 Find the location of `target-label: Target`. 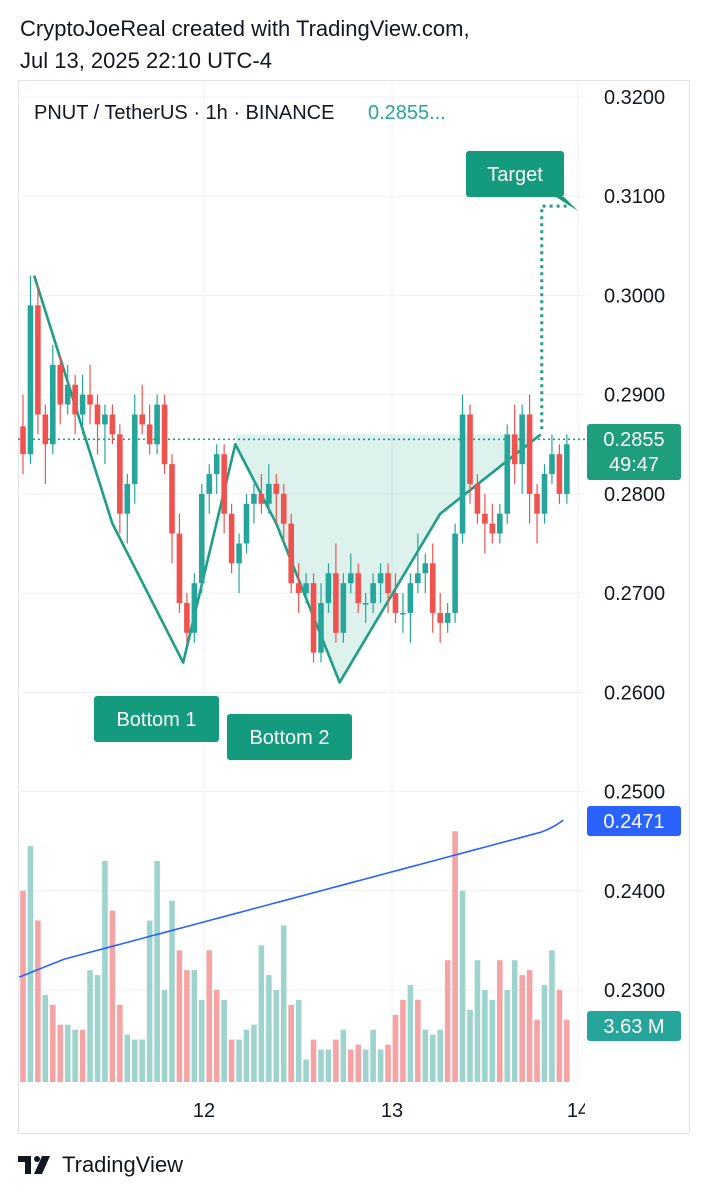

target-label: Target is located at coordinates (515, 175).